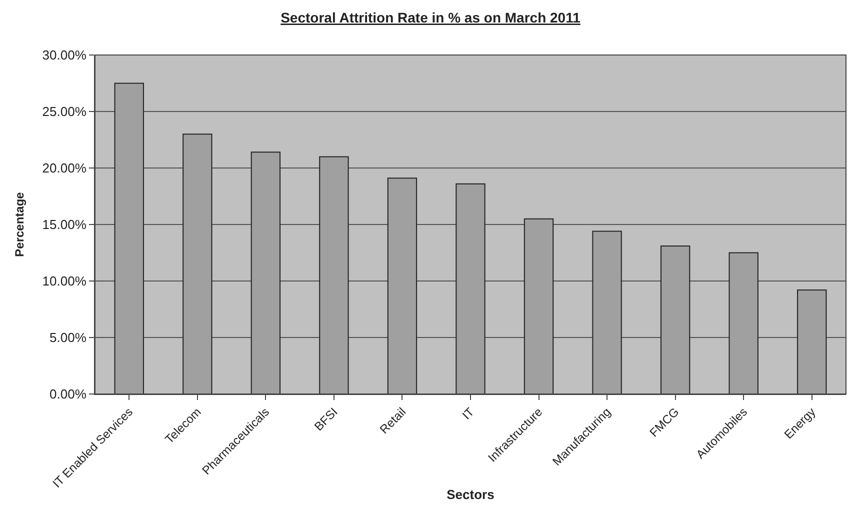  What do you see at coordinates (68, 394) in the screenshot?
I see `y-tick-label: 0.00%` at bounding box center [68, 394].